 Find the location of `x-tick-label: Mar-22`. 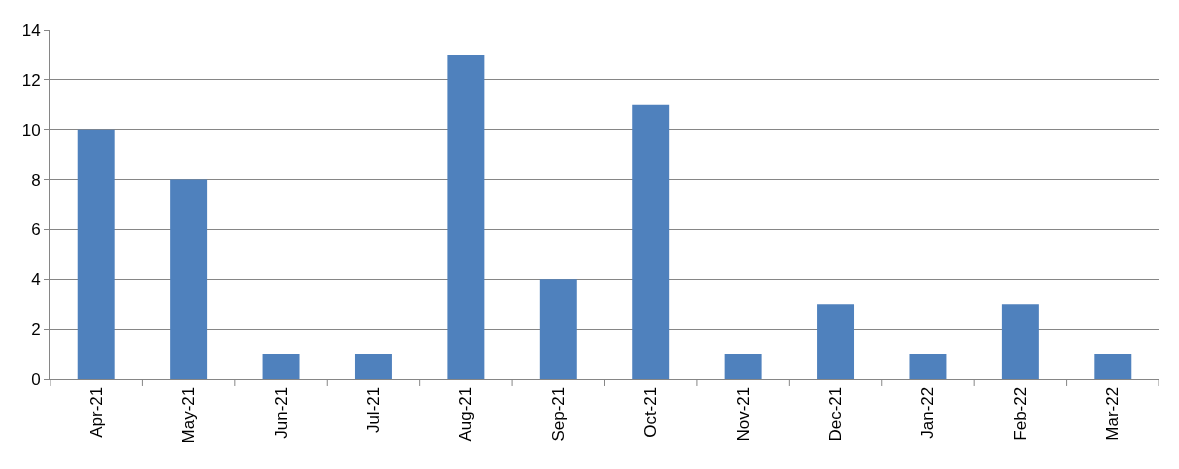

x-tick-label: Mar-22 is located at coordinates (1113, 413).